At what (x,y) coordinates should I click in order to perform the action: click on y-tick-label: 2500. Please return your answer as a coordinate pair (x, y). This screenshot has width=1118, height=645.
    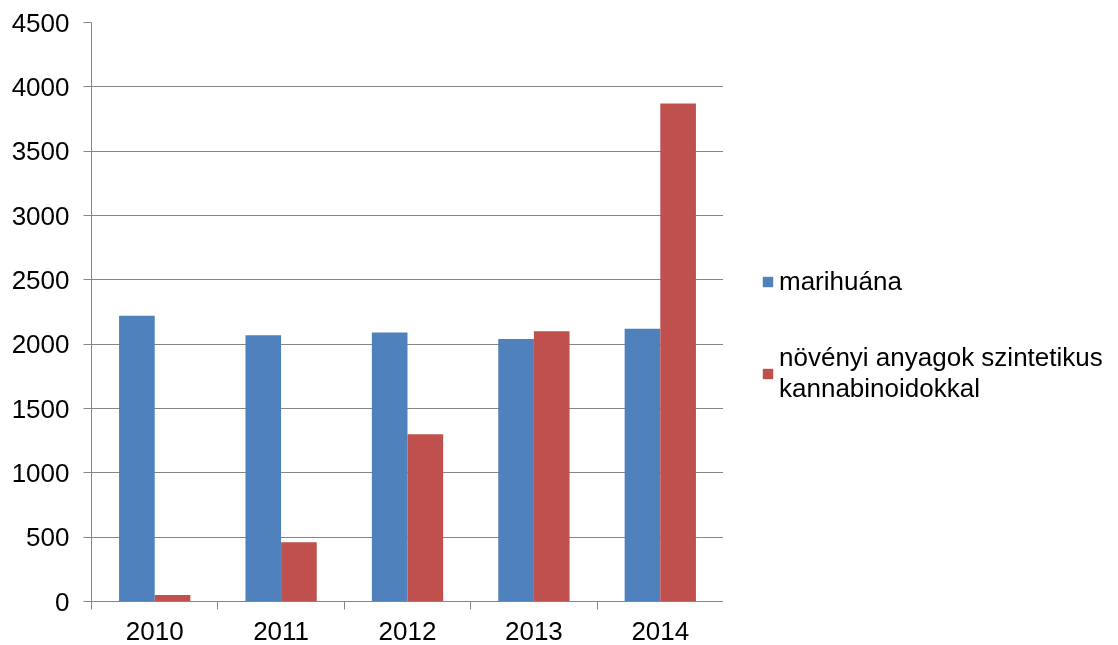
    Looking at the image, I should click on (40, 279).